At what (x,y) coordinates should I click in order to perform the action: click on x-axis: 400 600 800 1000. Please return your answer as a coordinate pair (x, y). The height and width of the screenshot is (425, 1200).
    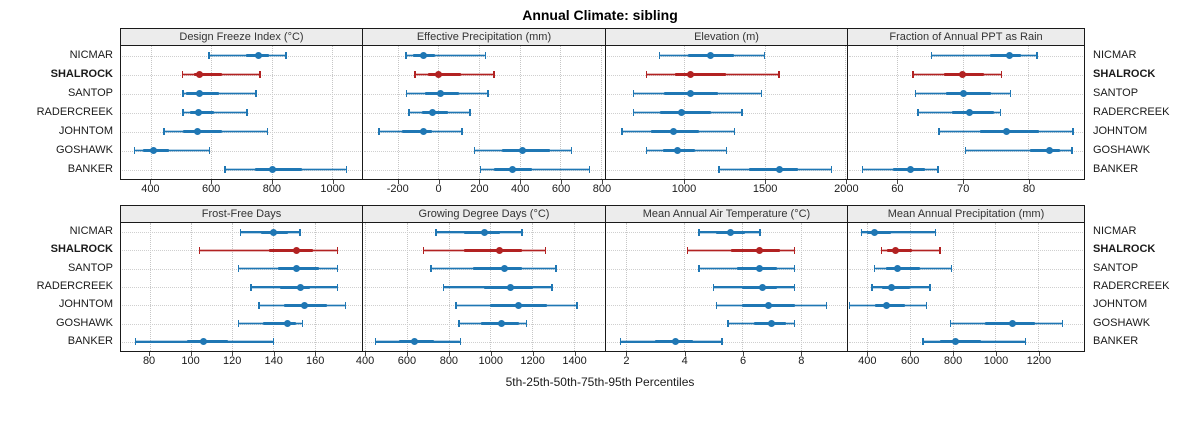
    Looking at the image, I should click on (241, 188).